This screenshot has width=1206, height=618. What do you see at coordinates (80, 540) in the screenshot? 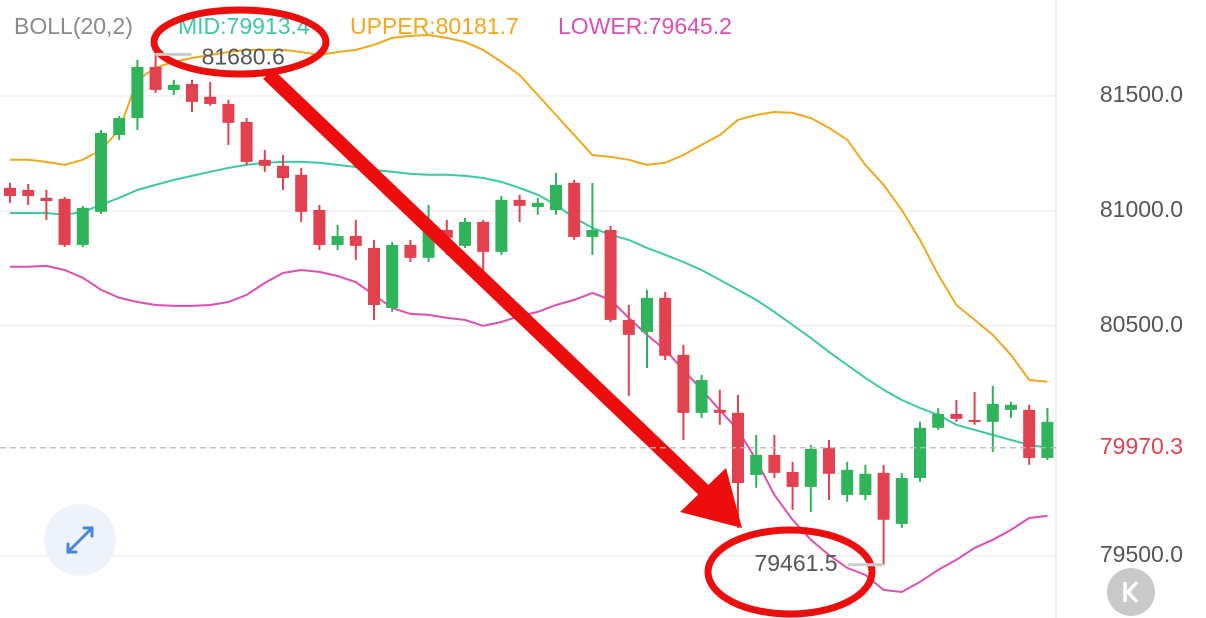
I see `expand-button` at bounding box center [80, 540].